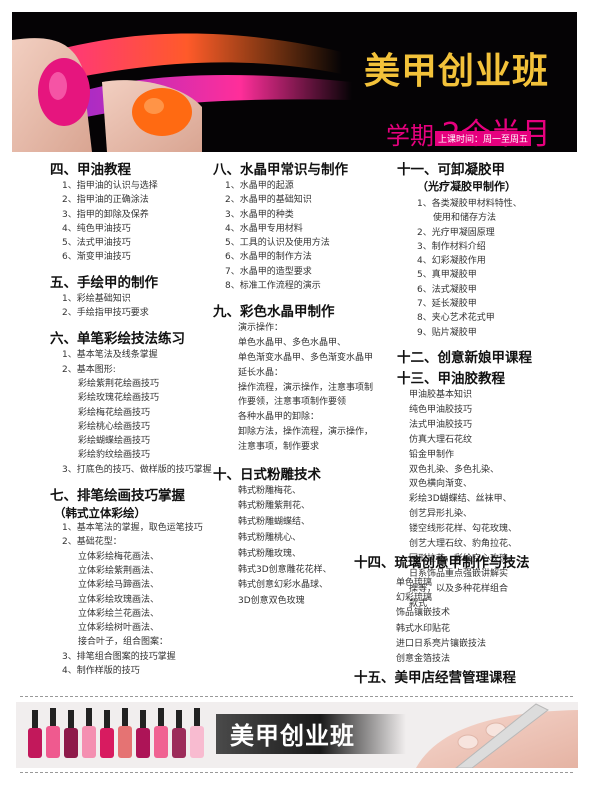 This screenshot has height=800, width=589. What do you see at coordinates (441, 409) in the screenshot?
I see `text-line: 纯色甲油胶技巧` at bounding box center [441, 409].